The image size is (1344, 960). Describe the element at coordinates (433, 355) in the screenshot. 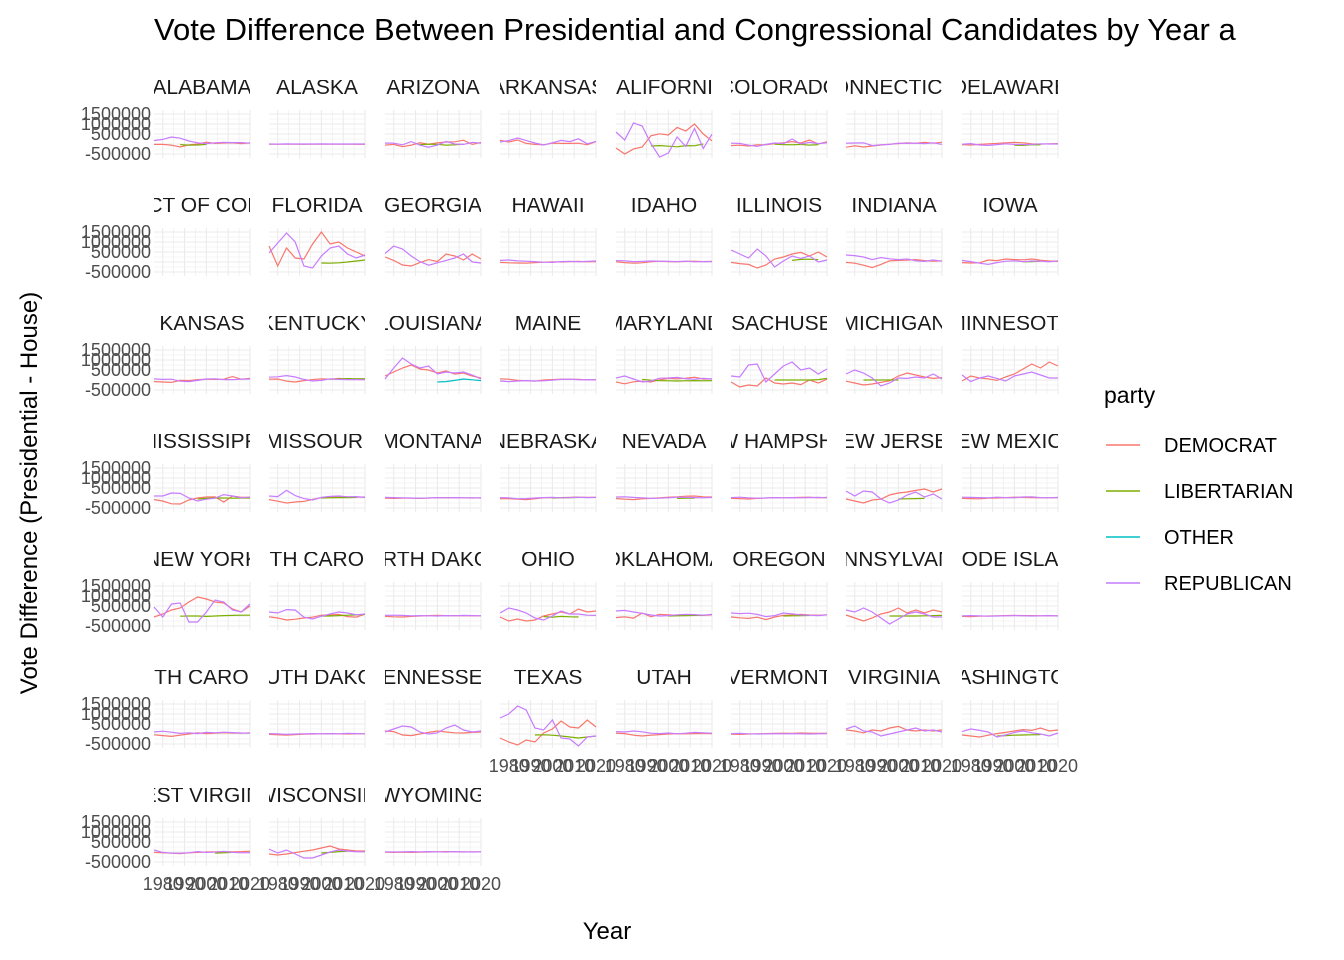

I see `facet-panel: LOUISIANA` at that location.